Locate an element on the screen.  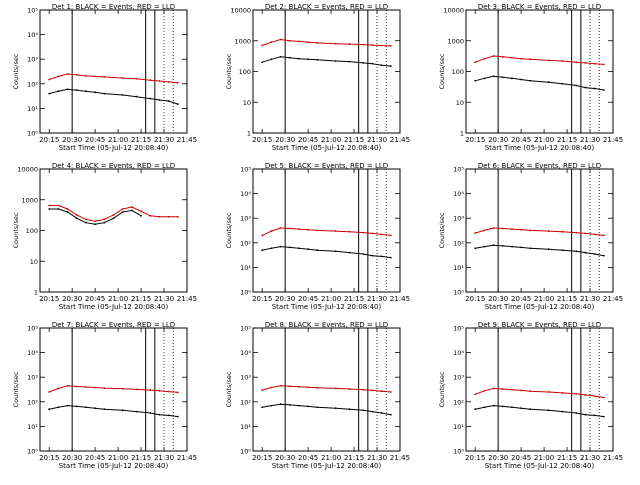
y-tick-label: 10³ is located at coordinates (245, 219).